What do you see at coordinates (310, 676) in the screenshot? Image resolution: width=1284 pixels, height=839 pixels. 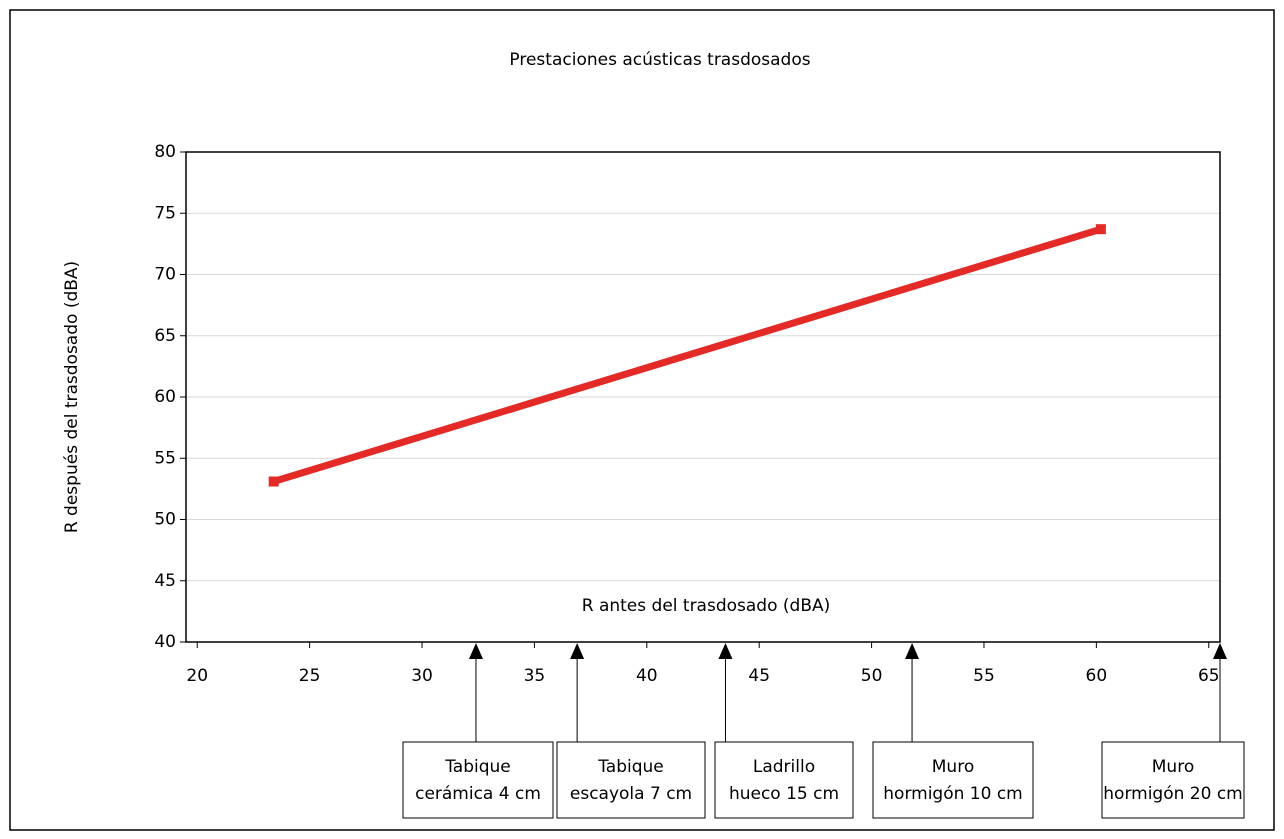 I see `x-tick-label: 25` at bounding box center [310, 676].